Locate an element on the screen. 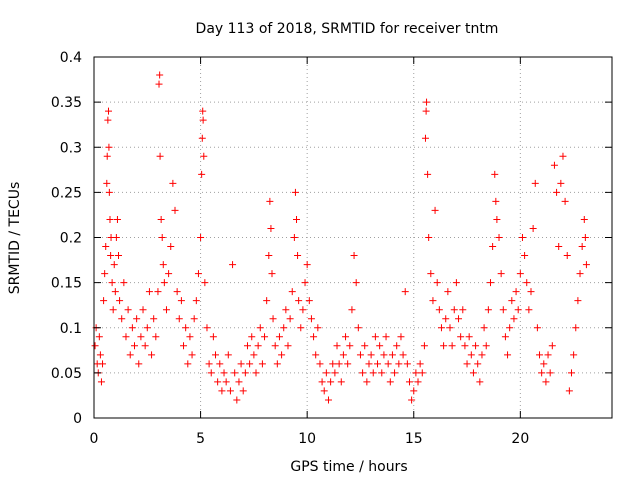  y-tick-label: 0.3 is located at coordinates (71, 148).